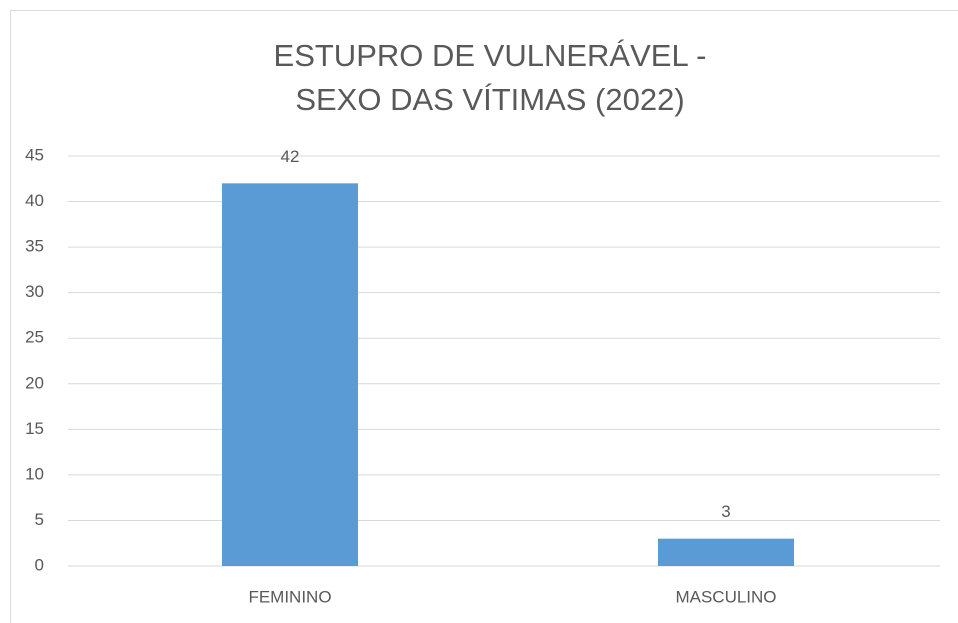 The height and width of the screenshot is (623, 958). What do you see at coordinates (34, 337) in the screenshot?
I see `y-tick-label: 25` at bounding box center [34, 337].